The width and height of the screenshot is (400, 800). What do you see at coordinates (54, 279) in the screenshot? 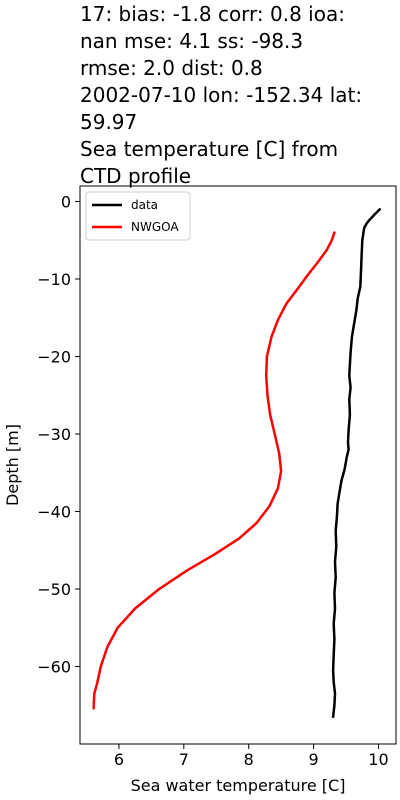
I see `y-tick-label: −10` at bounding box center [54, 279].